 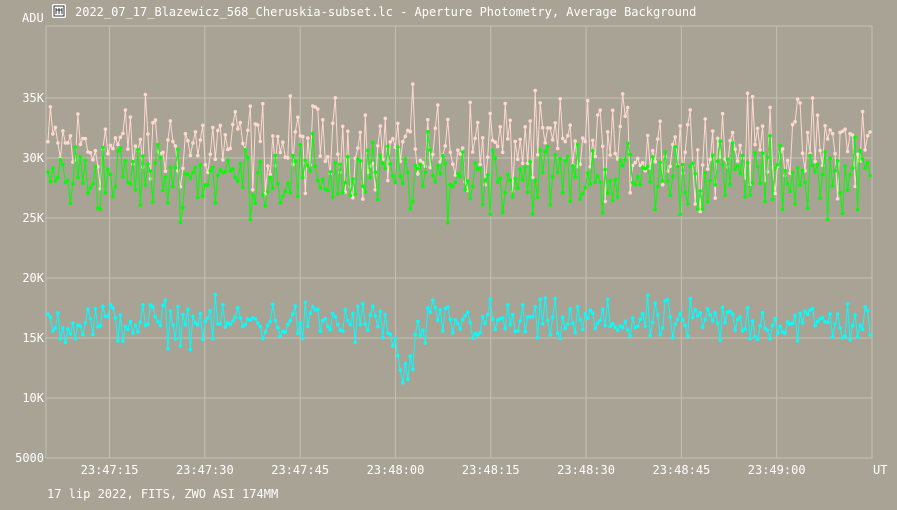 I want to click on lightcurve-app-icon, so click(x=59, y=11).